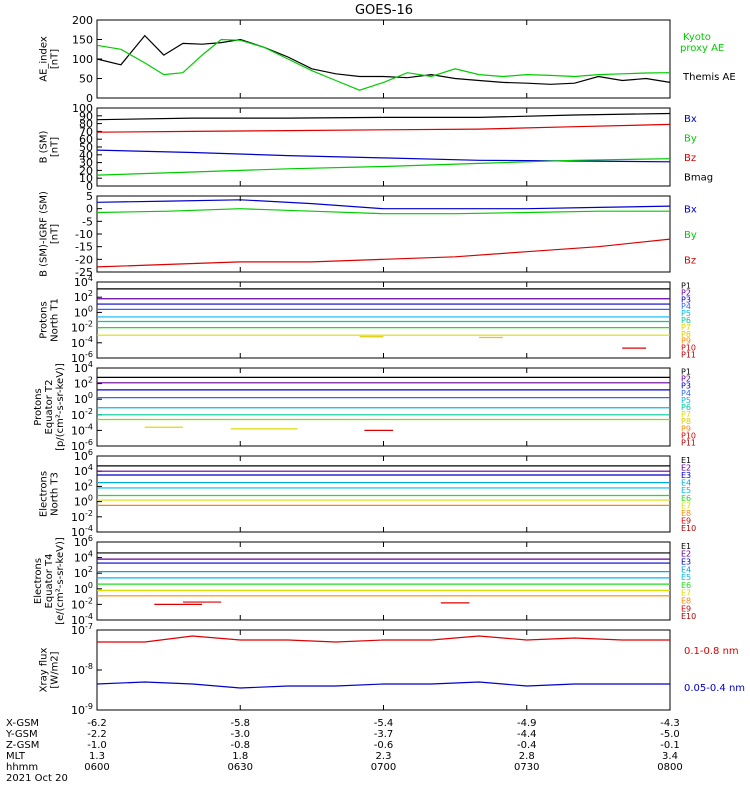 The image size is (750, 800). What do you see at coordinates (86, 163) in the screenshot?
I see `y-tick-label: 30` at bounding box center [86, 163].